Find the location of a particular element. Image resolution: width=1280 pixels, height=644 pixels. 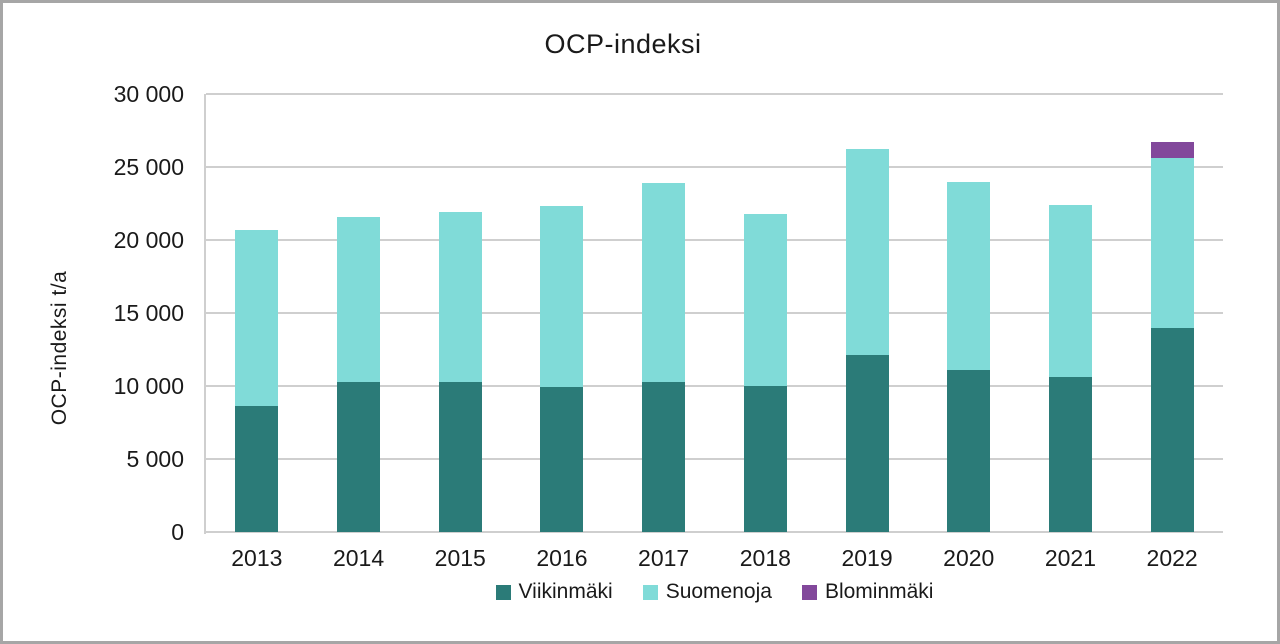

x-tick-label: 2021 is located at coordinates (1070, 558).